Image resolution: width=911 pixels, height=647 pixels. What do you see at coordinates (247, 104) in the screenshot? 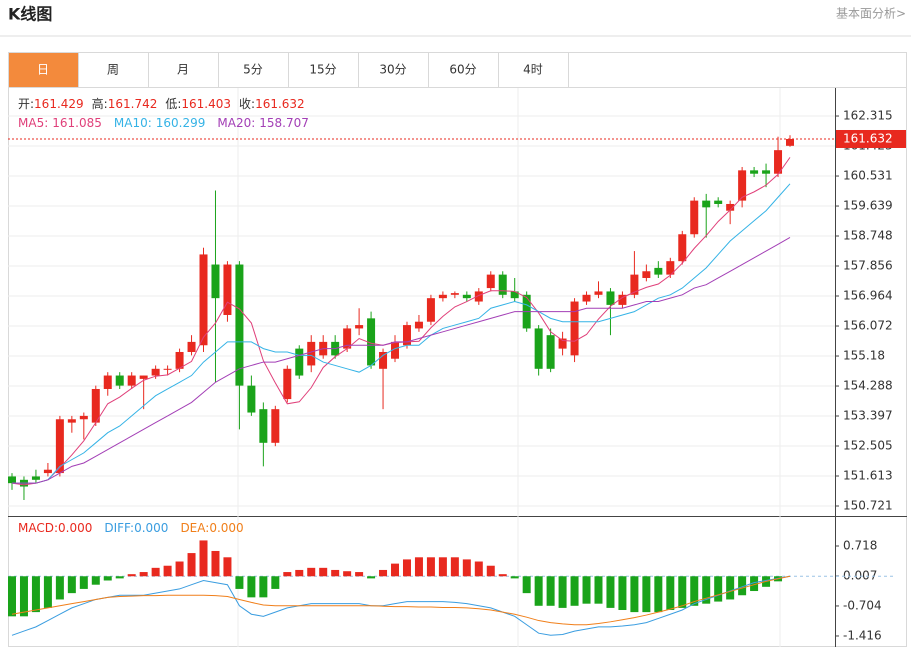
I see `ohlc-label: 收:` at bounding box center [247, 104].